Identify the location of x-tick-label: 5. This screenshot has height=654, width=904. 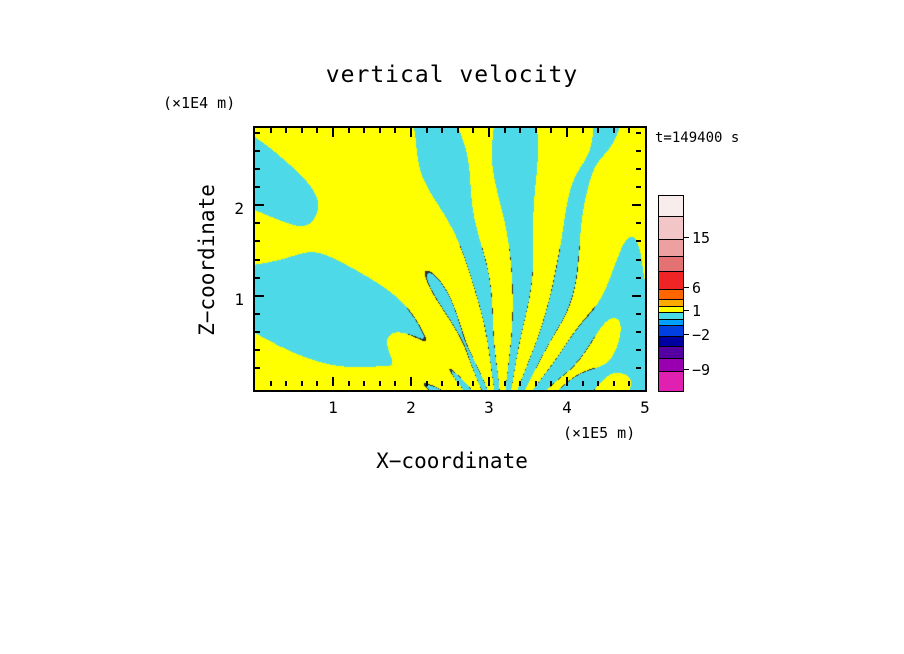
(645, 407).